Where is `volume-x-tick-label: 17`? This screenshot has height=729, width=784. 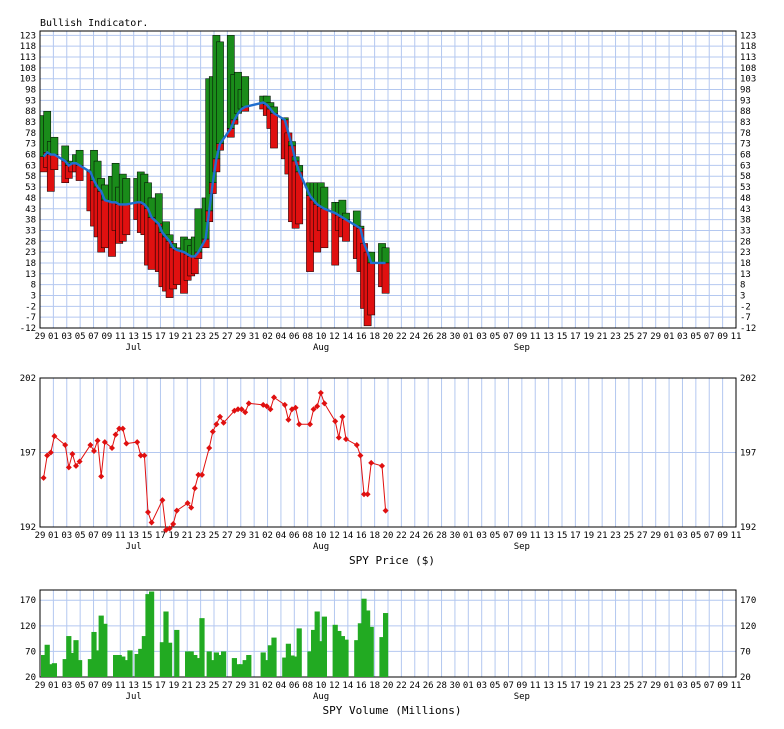
volume-x-tick-label: 17 is located at coordinates (160, 686).